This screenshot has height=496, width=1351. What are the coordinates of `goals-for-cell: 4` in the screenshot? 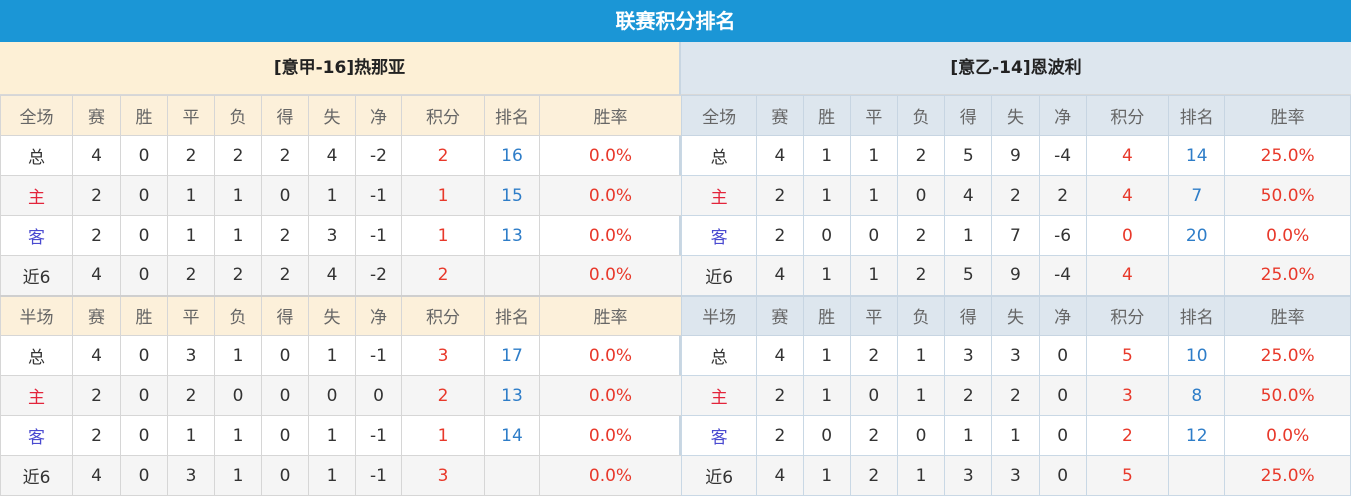 It's located at (968, 195).